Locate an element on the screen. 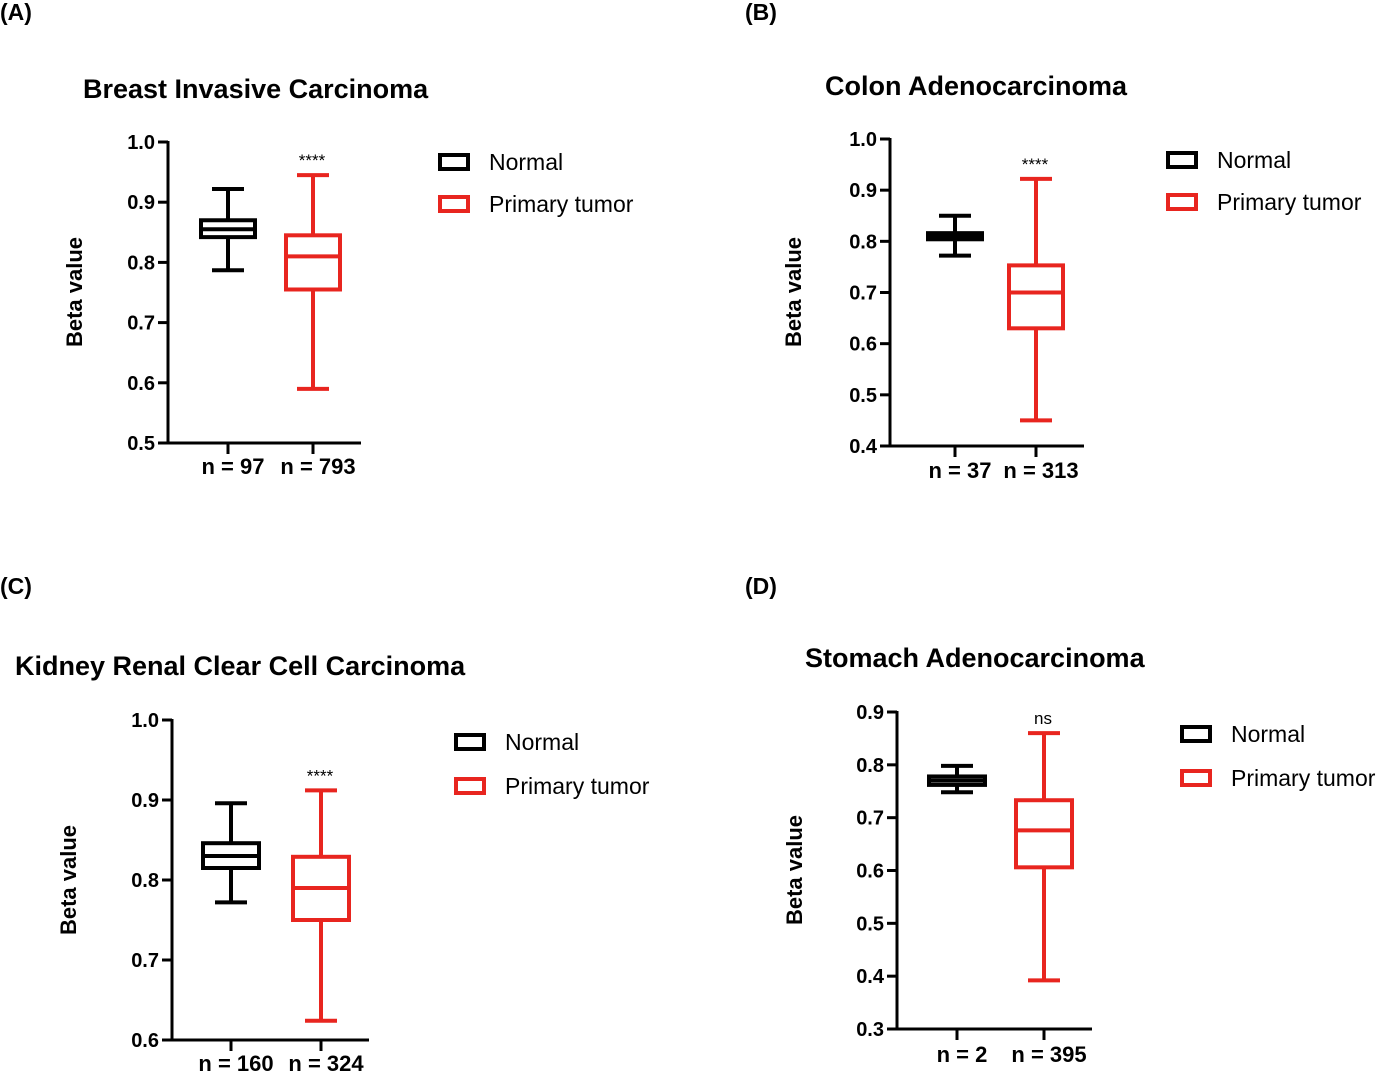 This screenshot has width=1400, height=1076. significance-label: ns is located at coordinates (1043, 718).